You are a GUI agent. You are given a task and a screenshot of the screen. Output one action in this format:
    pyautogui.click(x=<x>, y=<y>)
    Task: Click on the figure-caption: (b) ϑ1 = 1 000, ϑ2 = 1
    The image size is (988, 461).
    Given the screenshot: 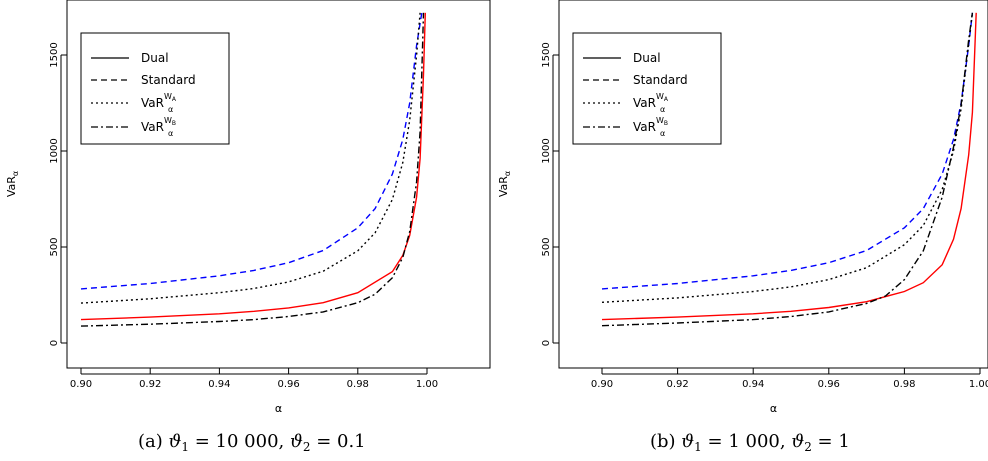 What is the action you would take?
    pyautogui.click(x=750, y=442)
    